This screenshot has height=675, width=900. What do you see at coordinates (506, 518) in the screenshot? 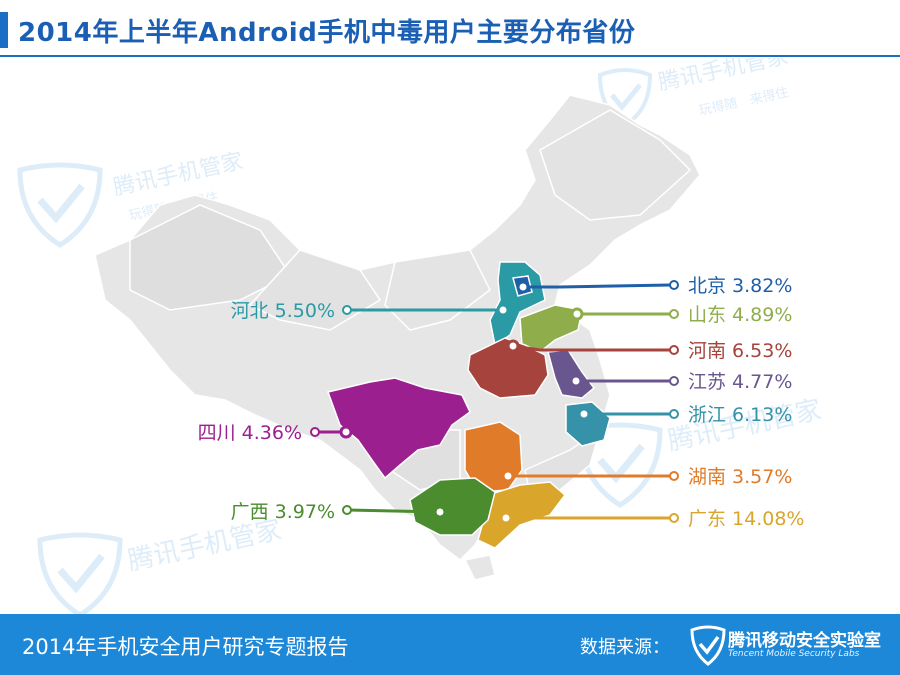
I see `marker-guangdong` at bounding box center [506, 518].